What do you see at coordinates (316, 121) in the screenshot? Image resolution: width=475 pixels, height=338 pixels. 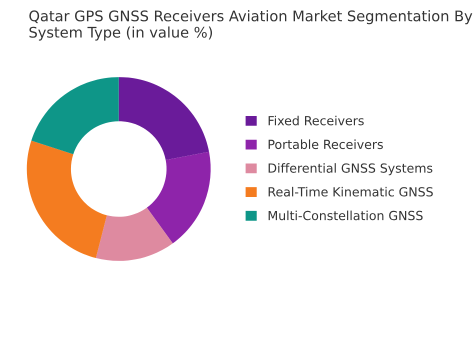 I see `legend-label: Fixed Receivers` at bounding box center [316, 121].